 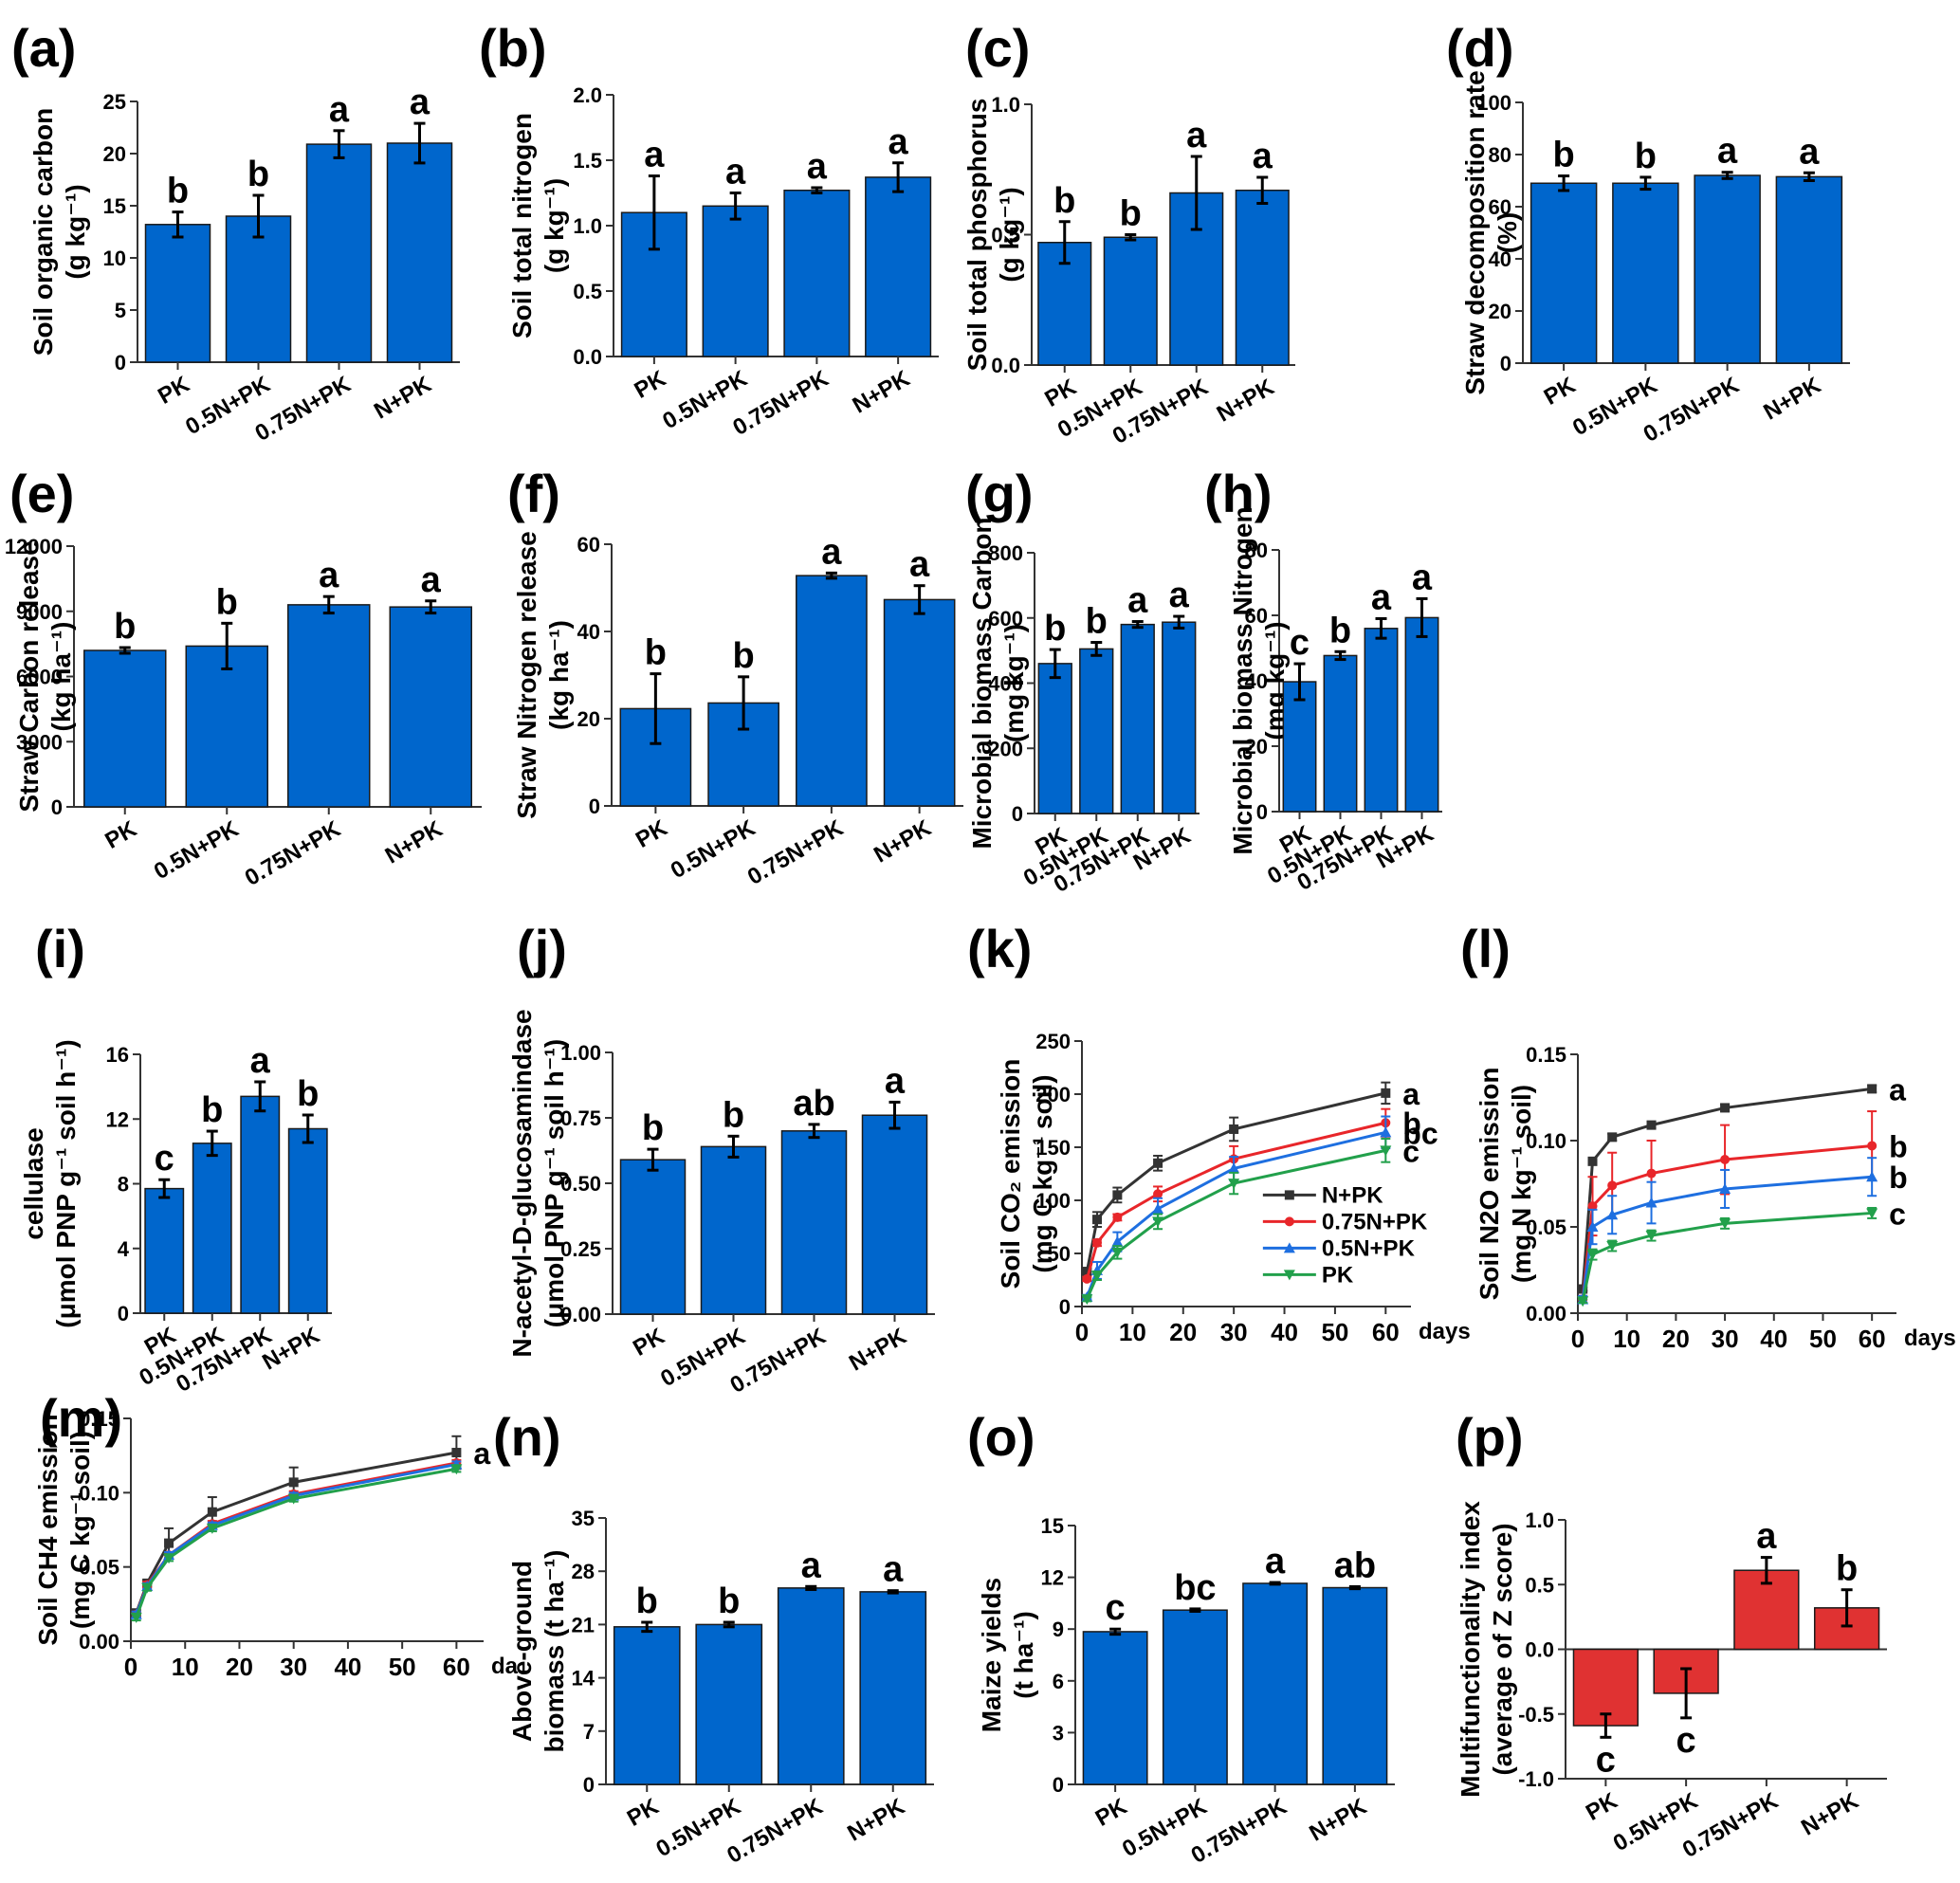 What do you see at coordinates (1256, 747) in the screenshot?
I see `y-tick-label: 20` at bounding box center [1256, 747].